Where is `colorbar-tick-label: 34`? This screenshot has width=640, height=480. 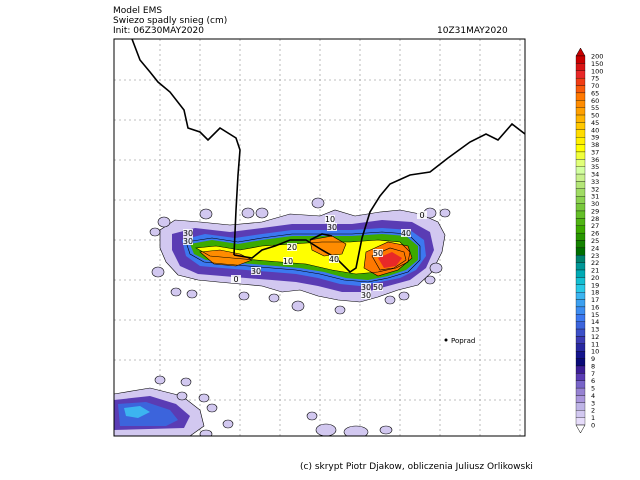
colorbar-tick-label: 34 is located at coordinates (595, 175).